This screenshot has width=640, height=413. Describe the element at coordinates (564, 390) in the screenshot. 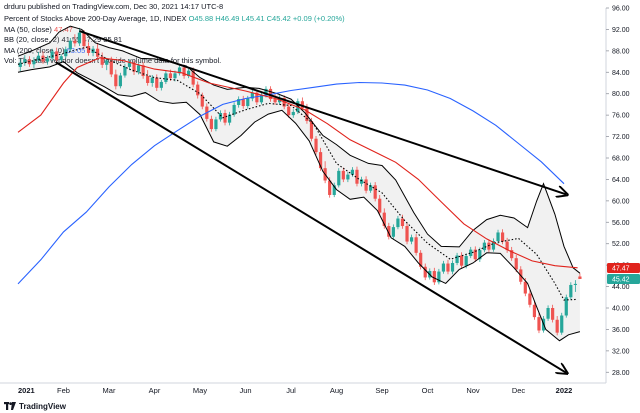

I see `x-tick-label-12: 2022` at that location.